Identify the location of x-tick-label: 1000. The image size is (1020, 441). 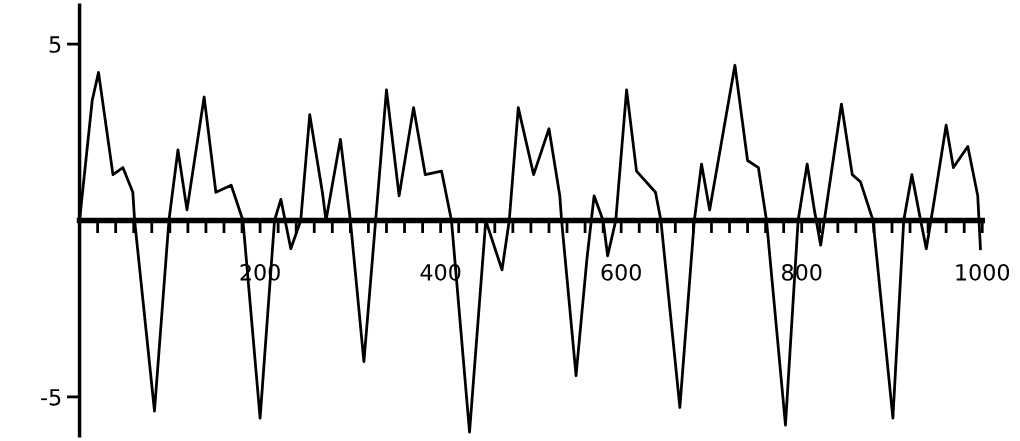
(983, 272).